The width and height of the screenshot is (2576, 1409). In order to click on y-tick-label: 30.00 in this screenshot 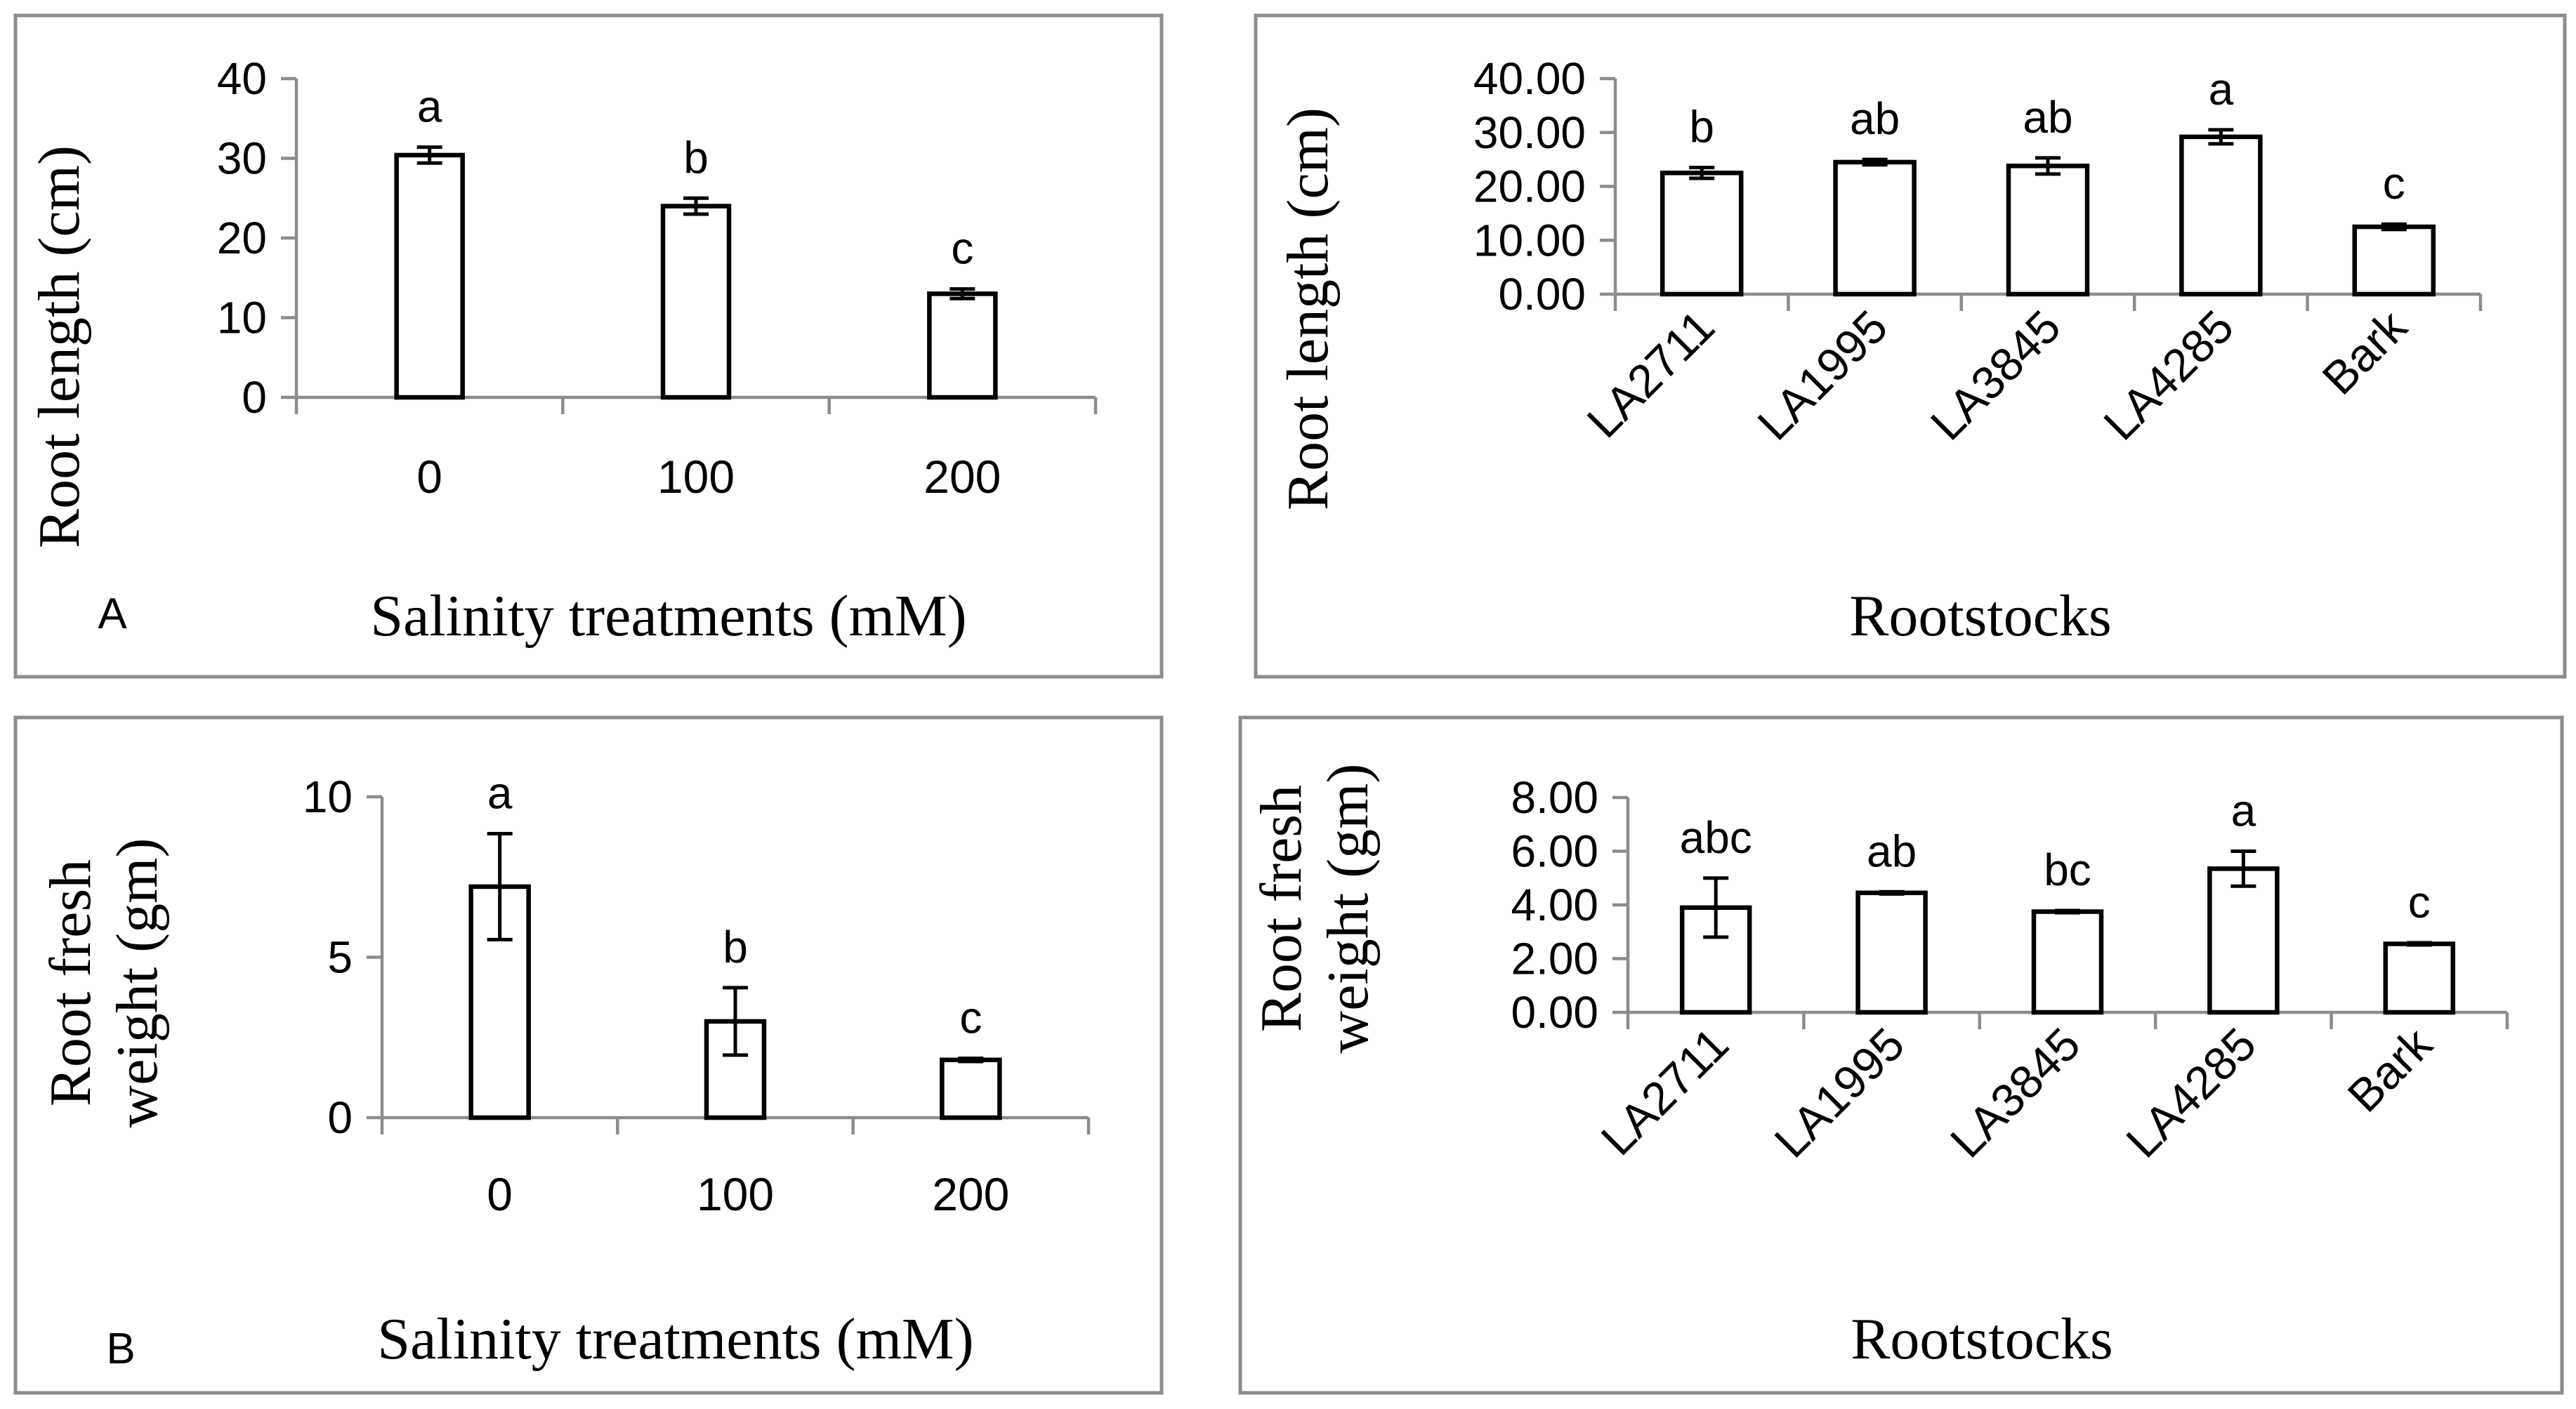, I will do `click(1529, 133)`.